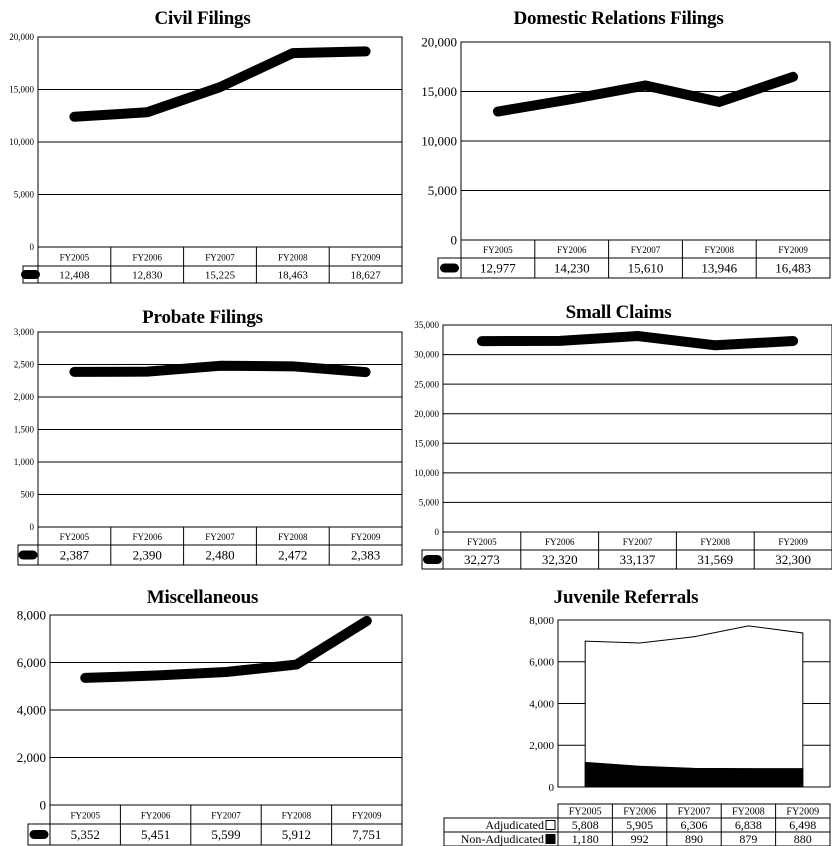 Image resolution: width=832 pixels, height=846 pixels. Describe the element at coordinates (541, 746) in the screenshot. I see `y-tick-label: 2,000` at that location.